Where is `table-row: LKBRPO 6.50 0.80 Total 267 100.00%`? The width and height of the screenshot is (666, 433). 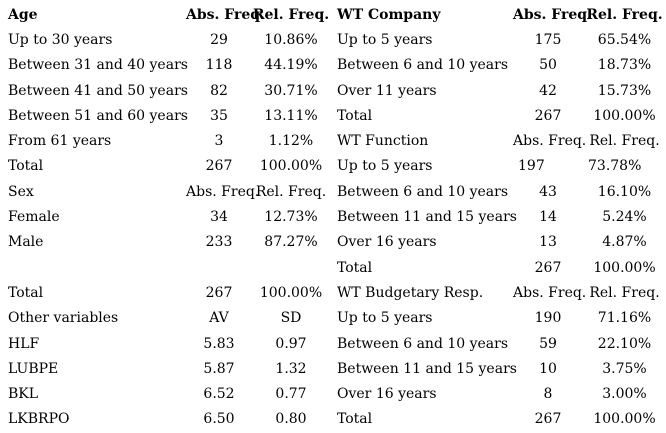 table-row: LKBRPO 6.50 0.80 Total 267 100.00% is located at coordinates (333, 419).